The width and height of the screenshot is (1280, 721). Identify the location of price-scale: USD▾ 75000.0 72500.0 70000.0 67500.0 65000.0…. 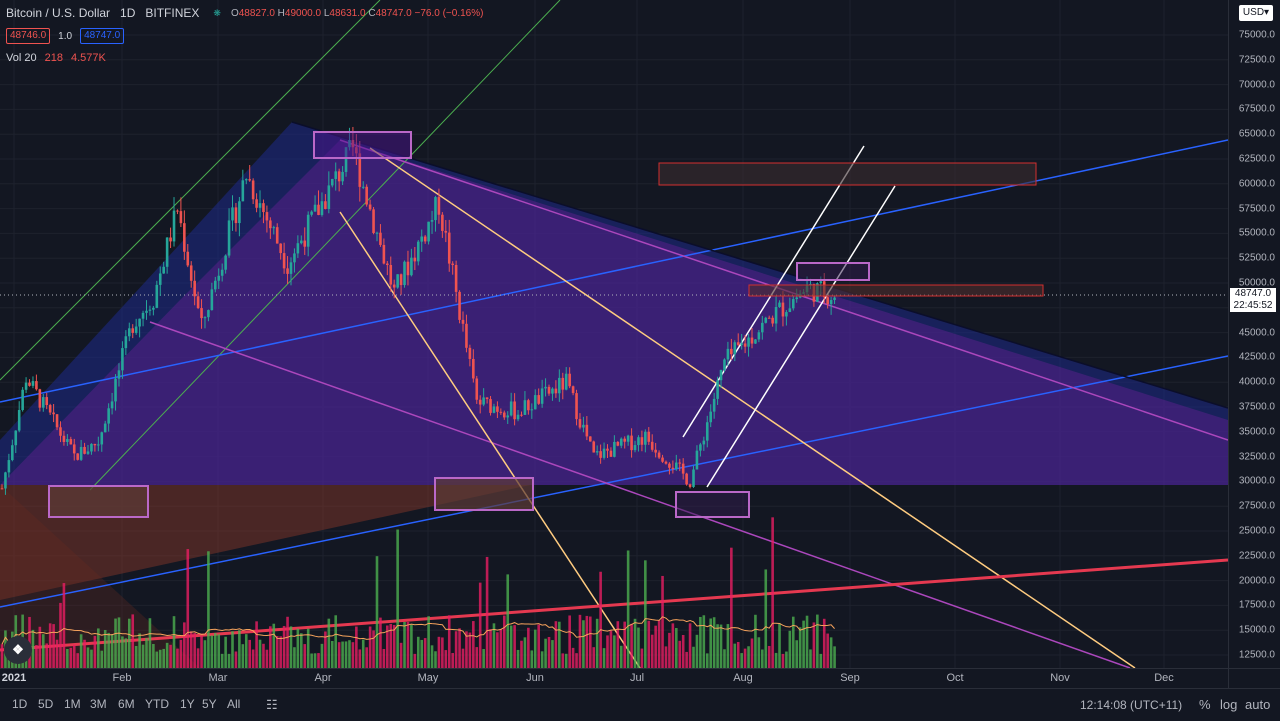
(1254, 334).